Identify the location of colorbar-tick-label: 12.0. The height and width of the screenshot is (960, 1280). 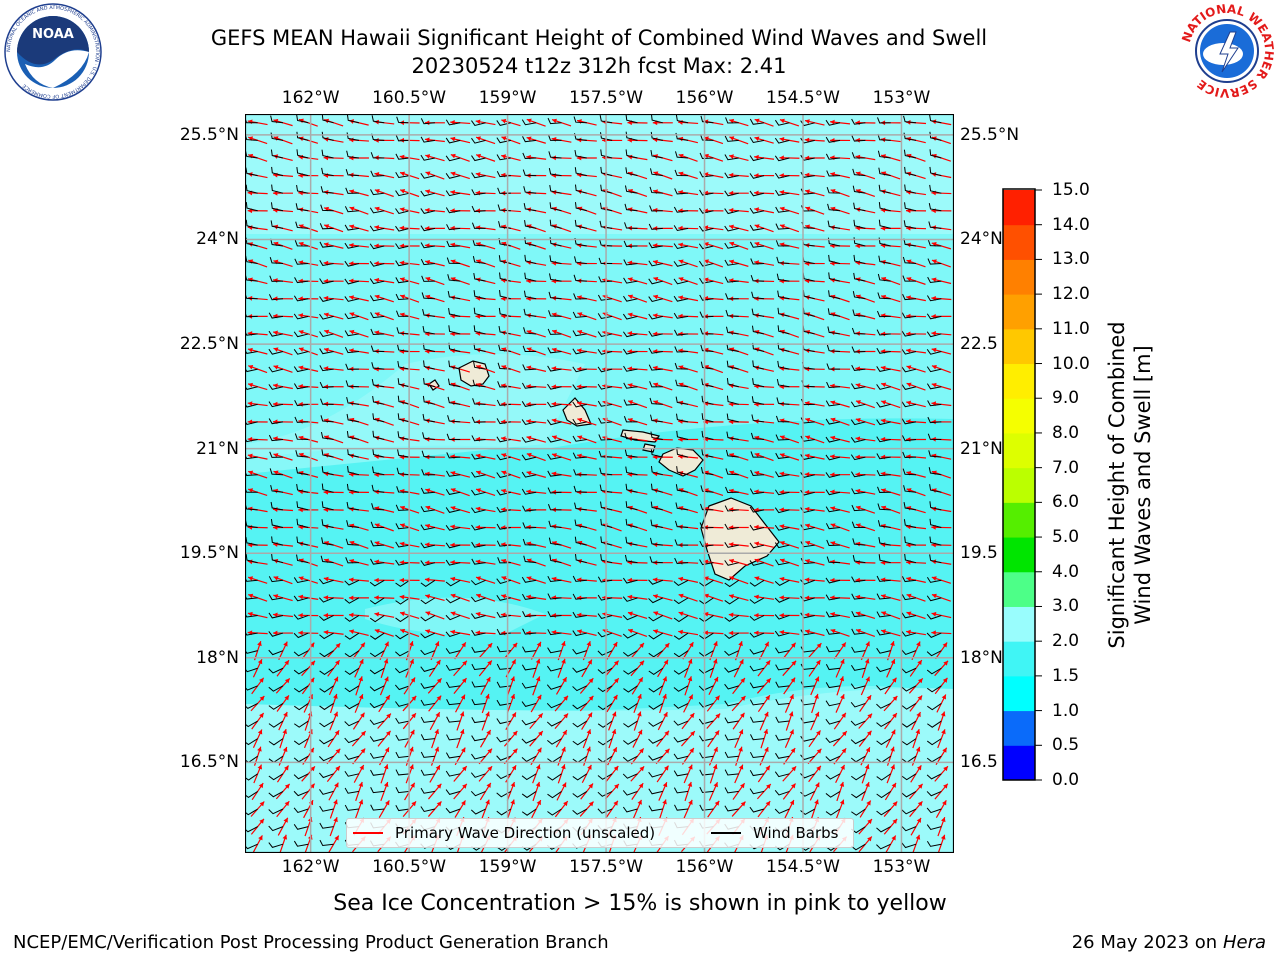
(1071, 294).